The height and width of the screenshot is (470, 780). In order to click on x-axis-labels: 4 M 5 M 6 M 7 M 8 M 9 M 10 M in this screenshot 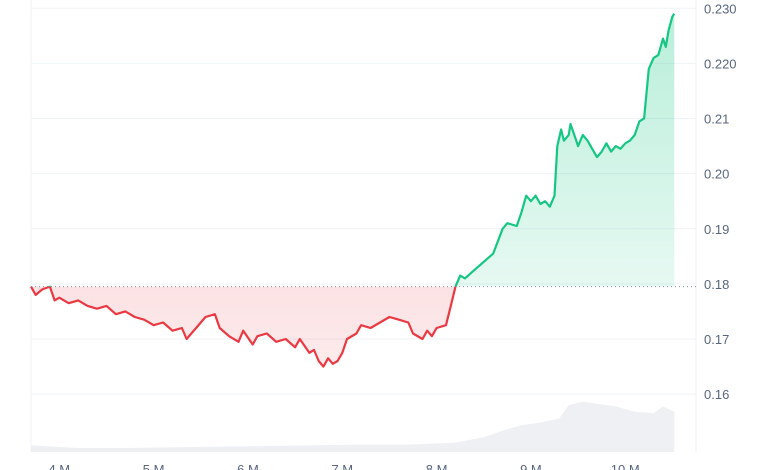, I will do `click(343, 466)`.